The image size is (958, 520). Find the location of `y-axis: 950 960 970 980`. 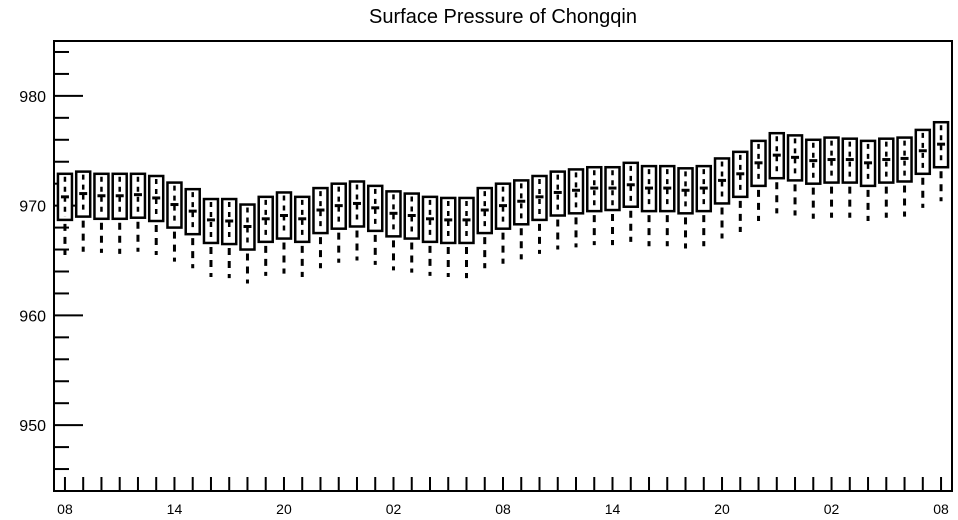

y-axis: 950 960 970 980 is located at coordinates (51, 271).